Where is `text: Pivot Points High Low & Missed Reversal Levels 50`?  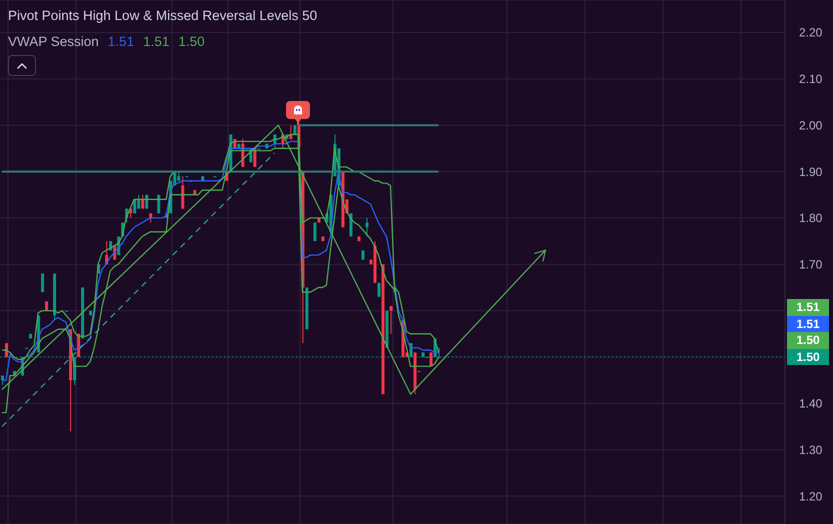 text: Pivot Points High Low & Missed Reversal Levels 50 is located at coordinates (163, 15).